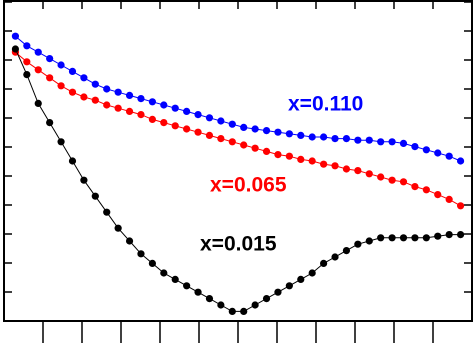 This screenshot has width=474, height=350. What do you see at coordinates (325, 104) in the screenshot?
I see `series-label: x=0.110` at bounding box center [325, 104].